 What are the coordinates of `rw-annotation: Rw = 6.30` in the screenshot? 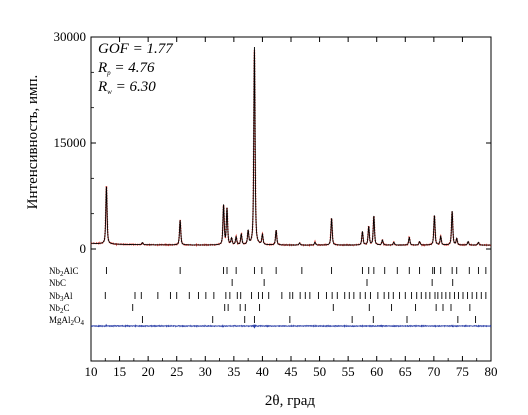 It's located at (126, 87).